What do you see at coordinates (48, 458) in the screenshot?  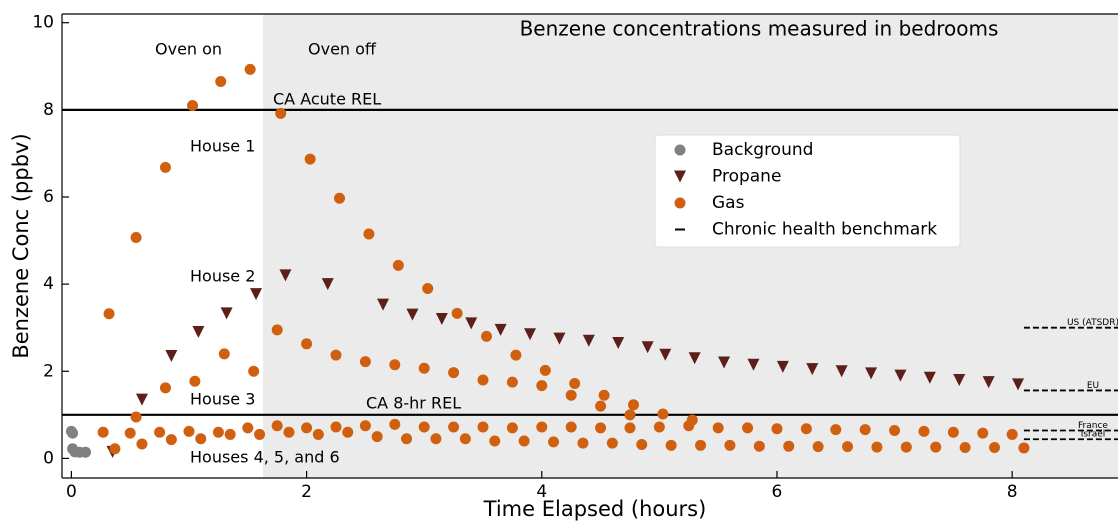 I see `y-tick-label: 0` at bounding box center [48, 458].